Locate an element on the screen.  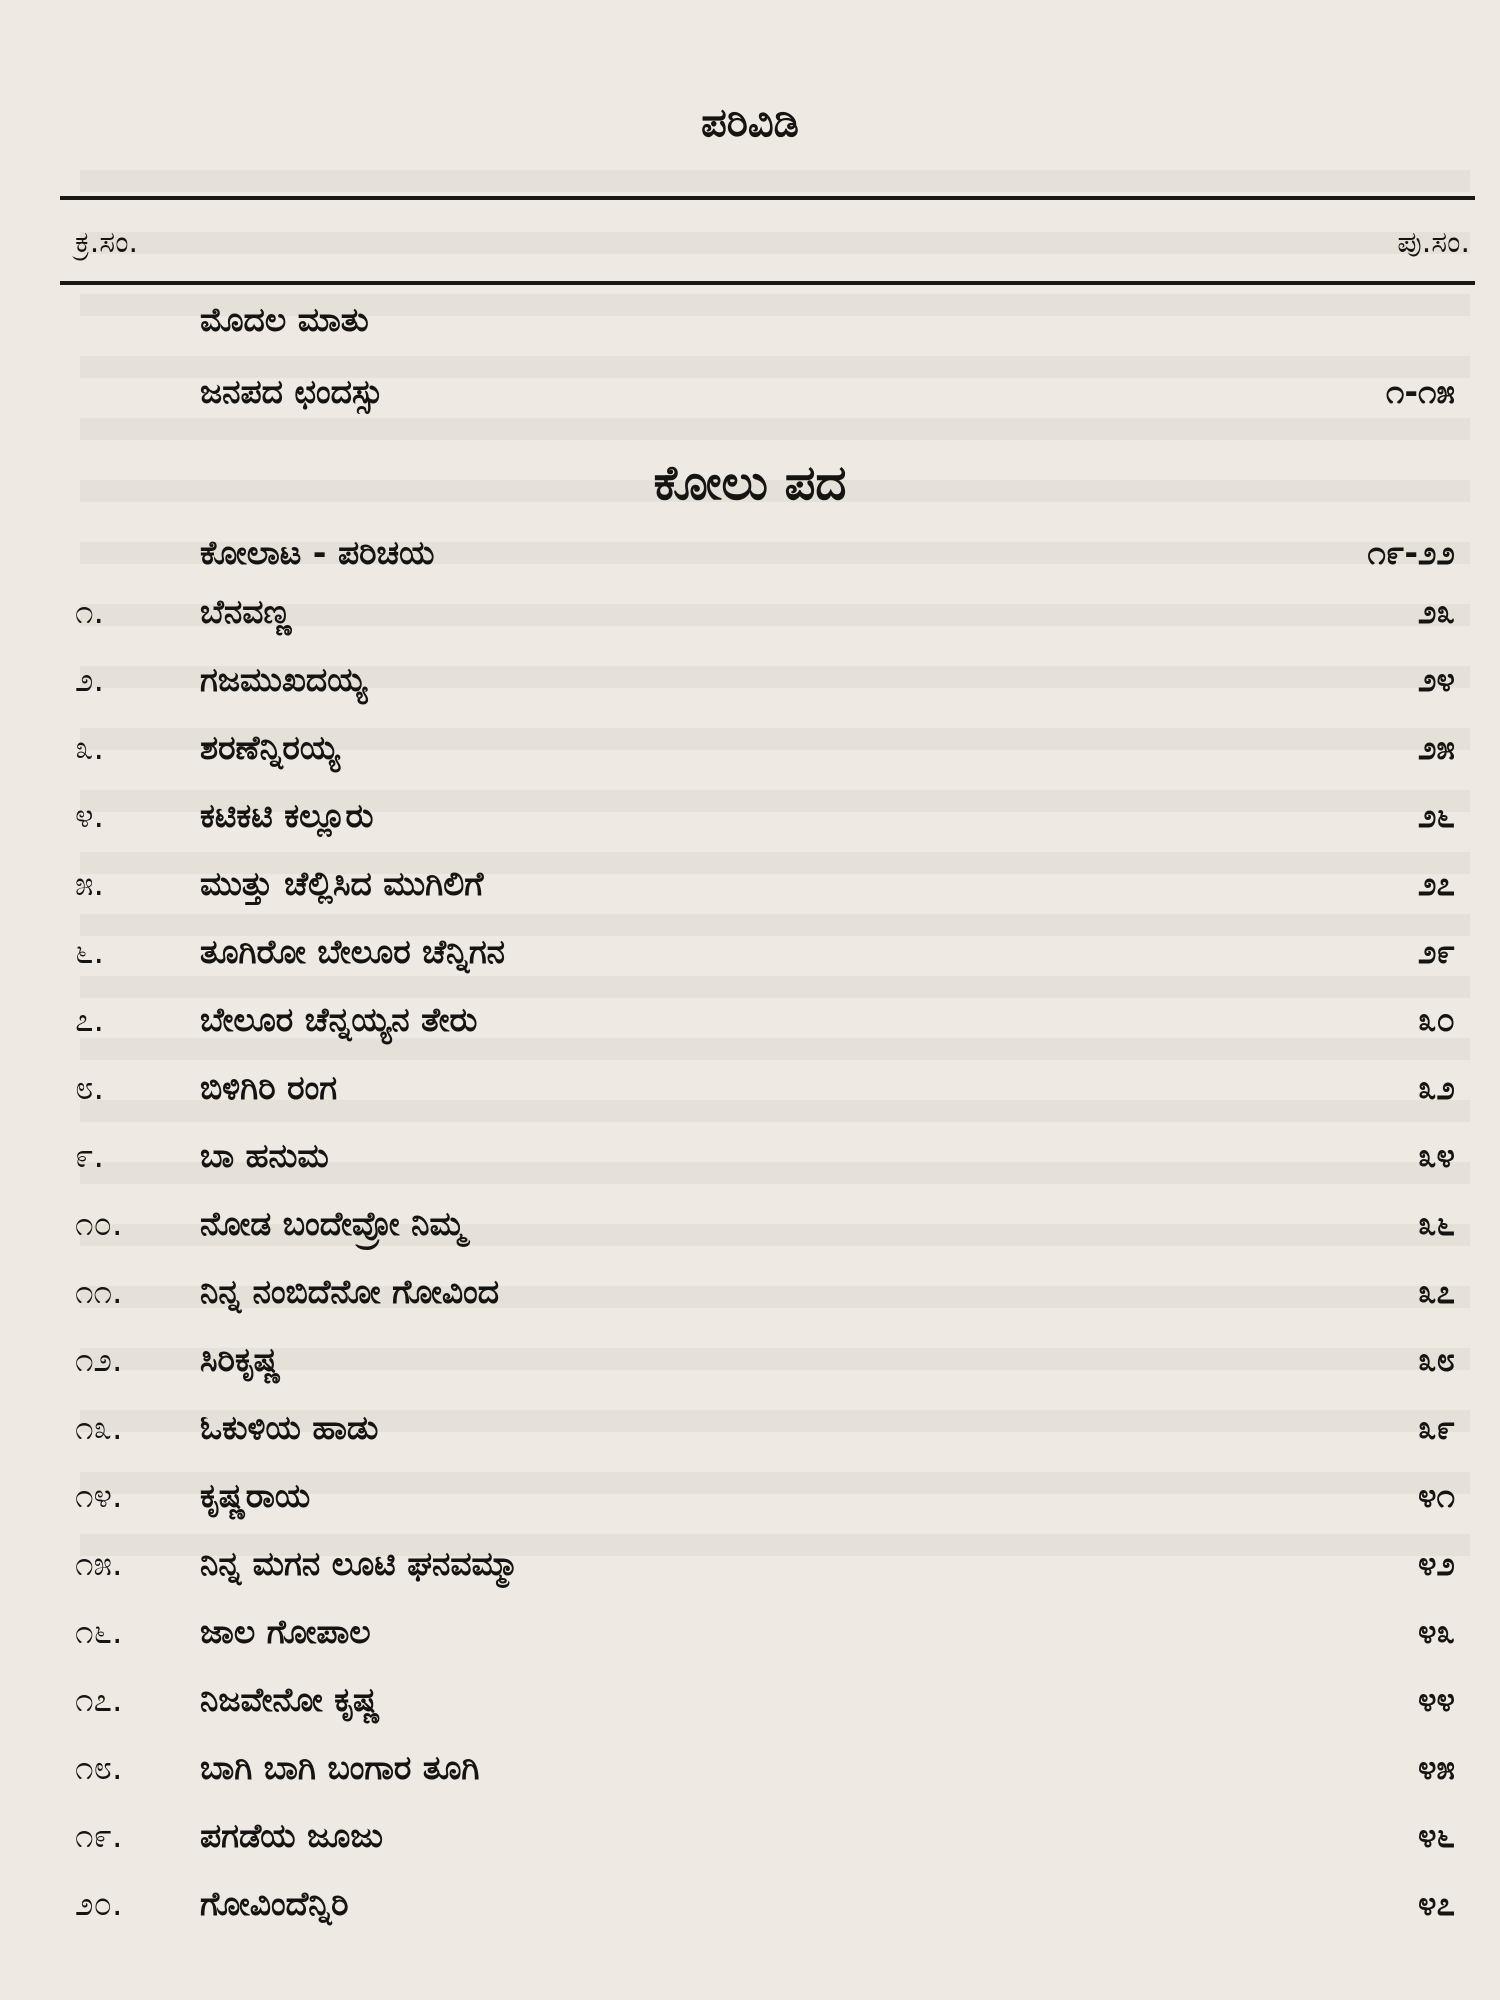
entry-number: ೩. is located at coordinates (89, 747).